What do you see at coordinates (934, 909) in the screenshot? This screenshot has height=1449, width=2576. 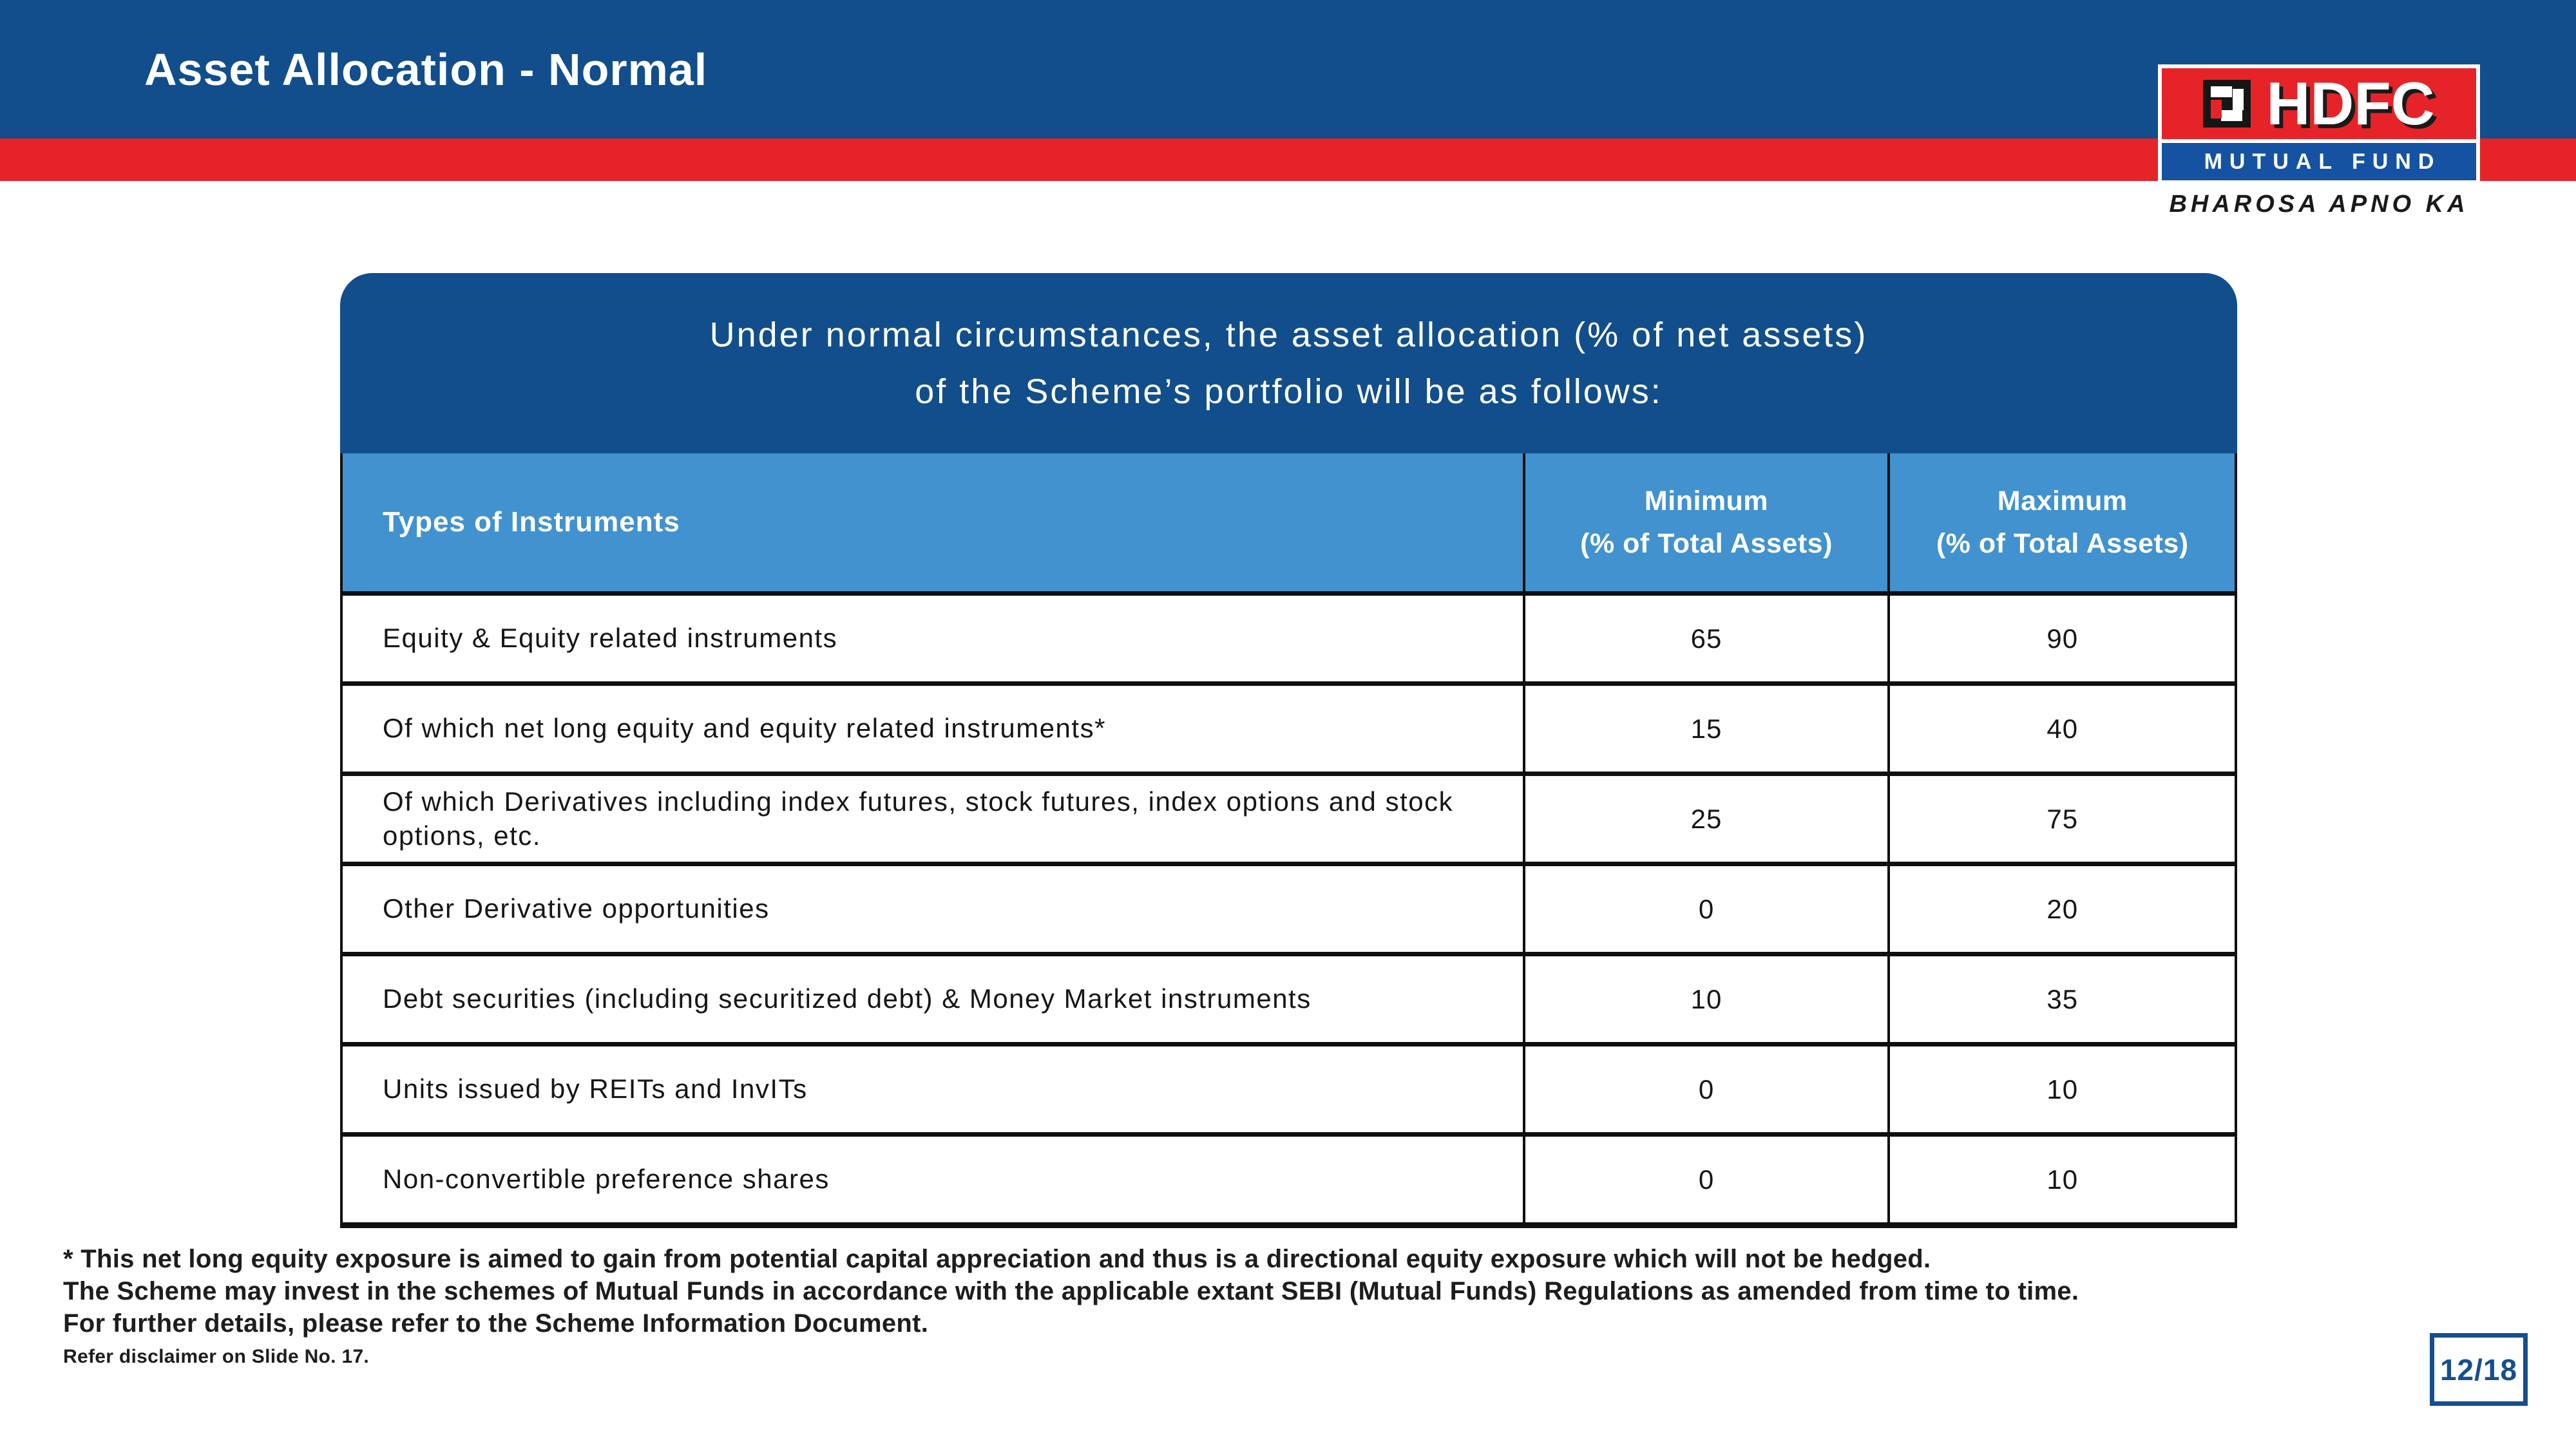 I see `cell-instrument: Other Derivative opportunities` at bounding box center [934, 909].